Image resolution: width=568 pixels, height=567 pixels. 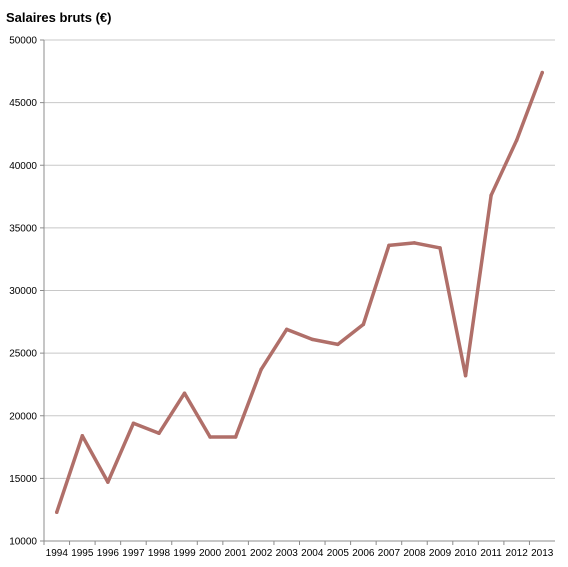 I want to click on x-tick-label: 1996, so click(x=108, y=553).